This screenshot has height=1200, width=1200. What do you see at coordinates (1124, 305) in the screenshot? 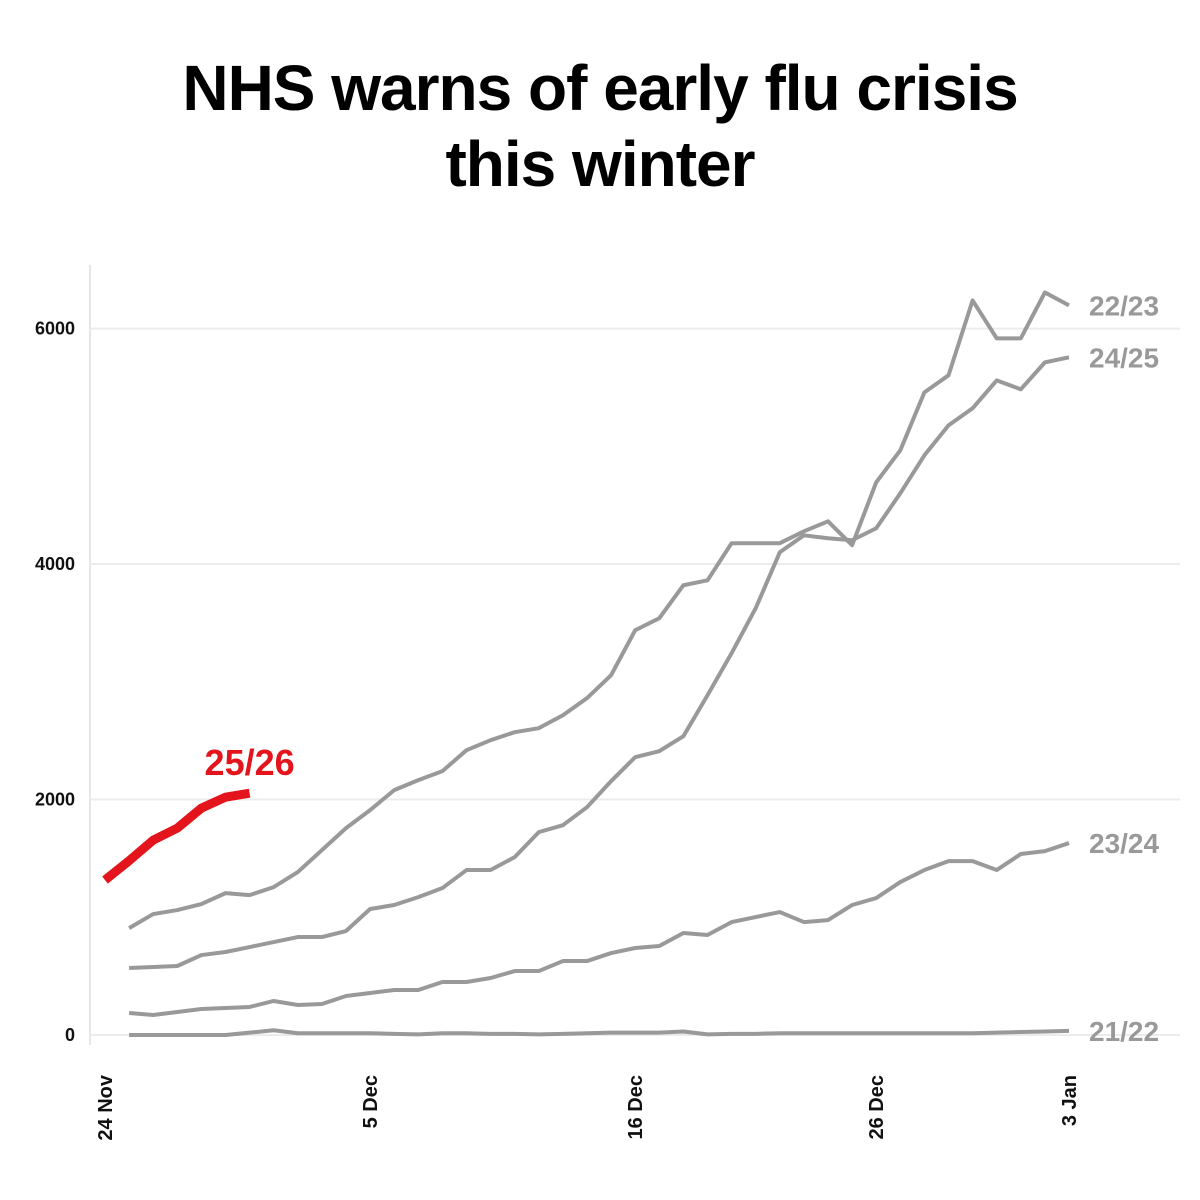
I see `series-label: 22/23` at bounding box center [1124, 305].